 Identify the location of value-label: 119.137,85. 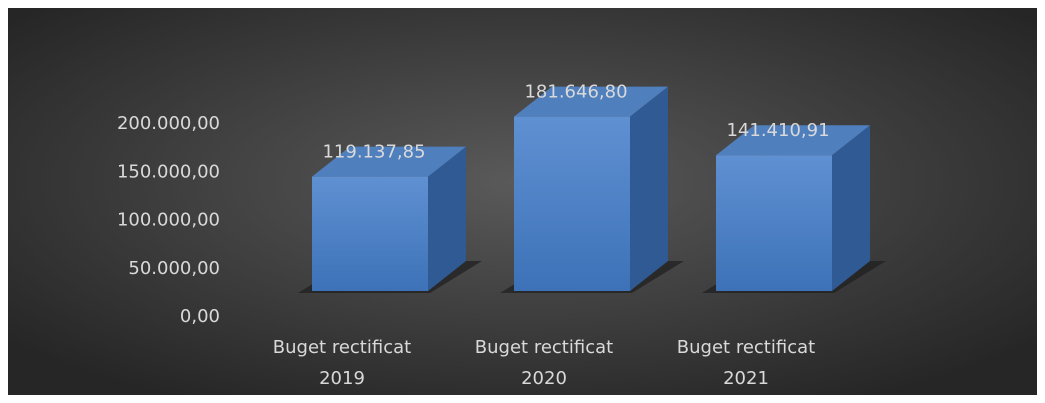
(373, 152).